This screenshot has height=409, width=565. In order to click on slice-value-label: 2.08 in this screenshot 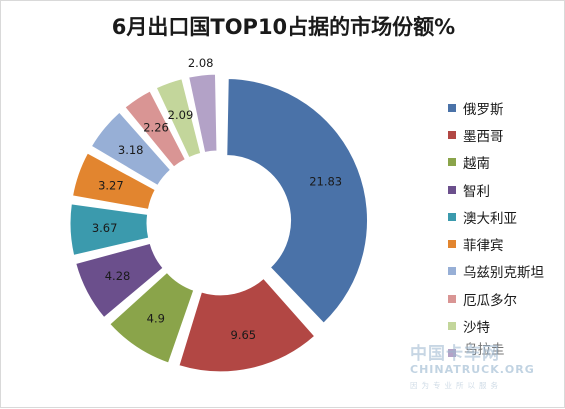, I will do `click(201, 63)`.